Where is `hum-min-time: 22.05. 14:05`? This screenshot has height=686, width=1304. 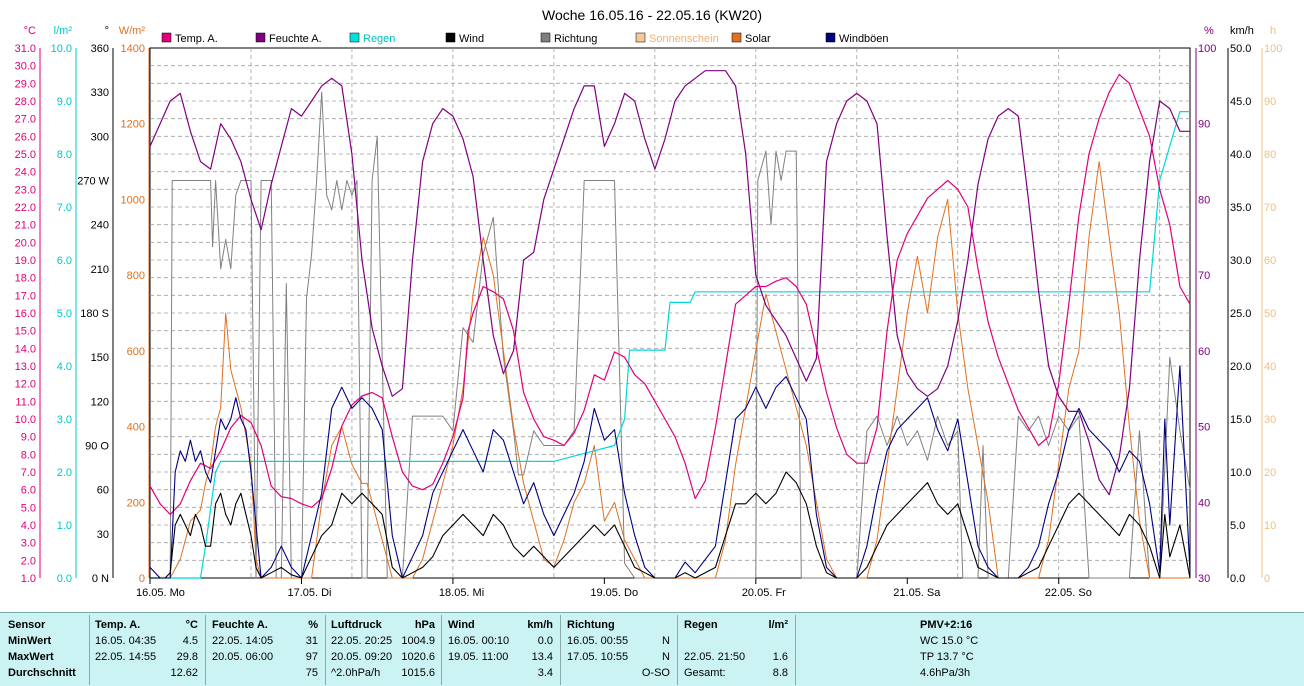
hum-min-time: 22.05. 14:05 is located at coordinates (243, 641).